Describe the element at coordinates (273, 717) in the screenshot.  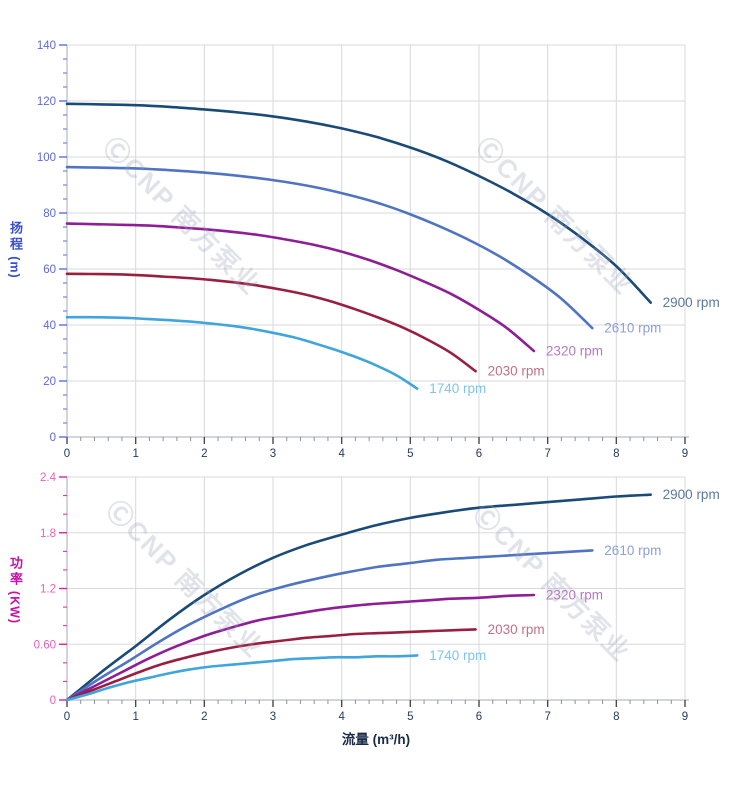
I see `power-x-tick-label: 3` at that location.